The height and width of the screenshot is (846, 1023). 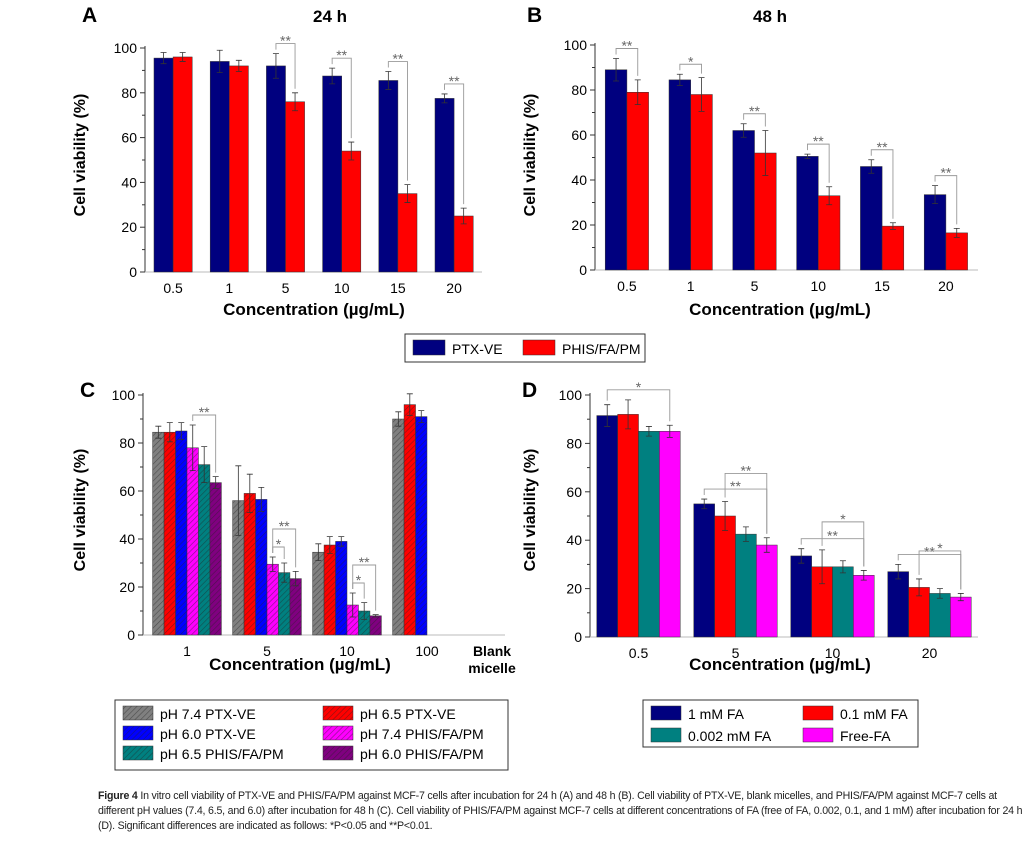 I want to click on x-tick-label: 100, so click(x=427, y=651).